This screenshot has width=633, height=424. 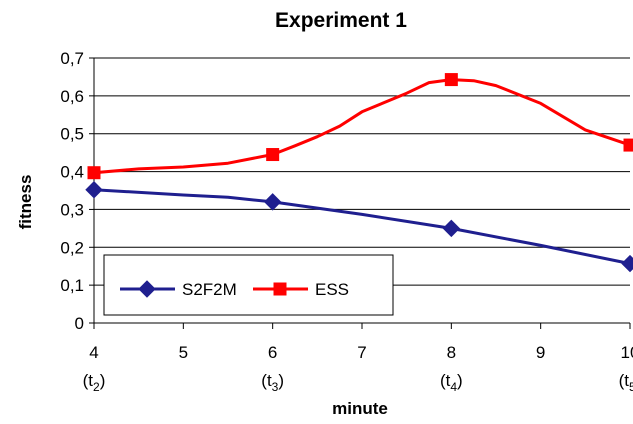 What do you see at coordinates (627, 352) in the screenshot?
I see `x-tick-label: 10` at bounding box center [627, 352].